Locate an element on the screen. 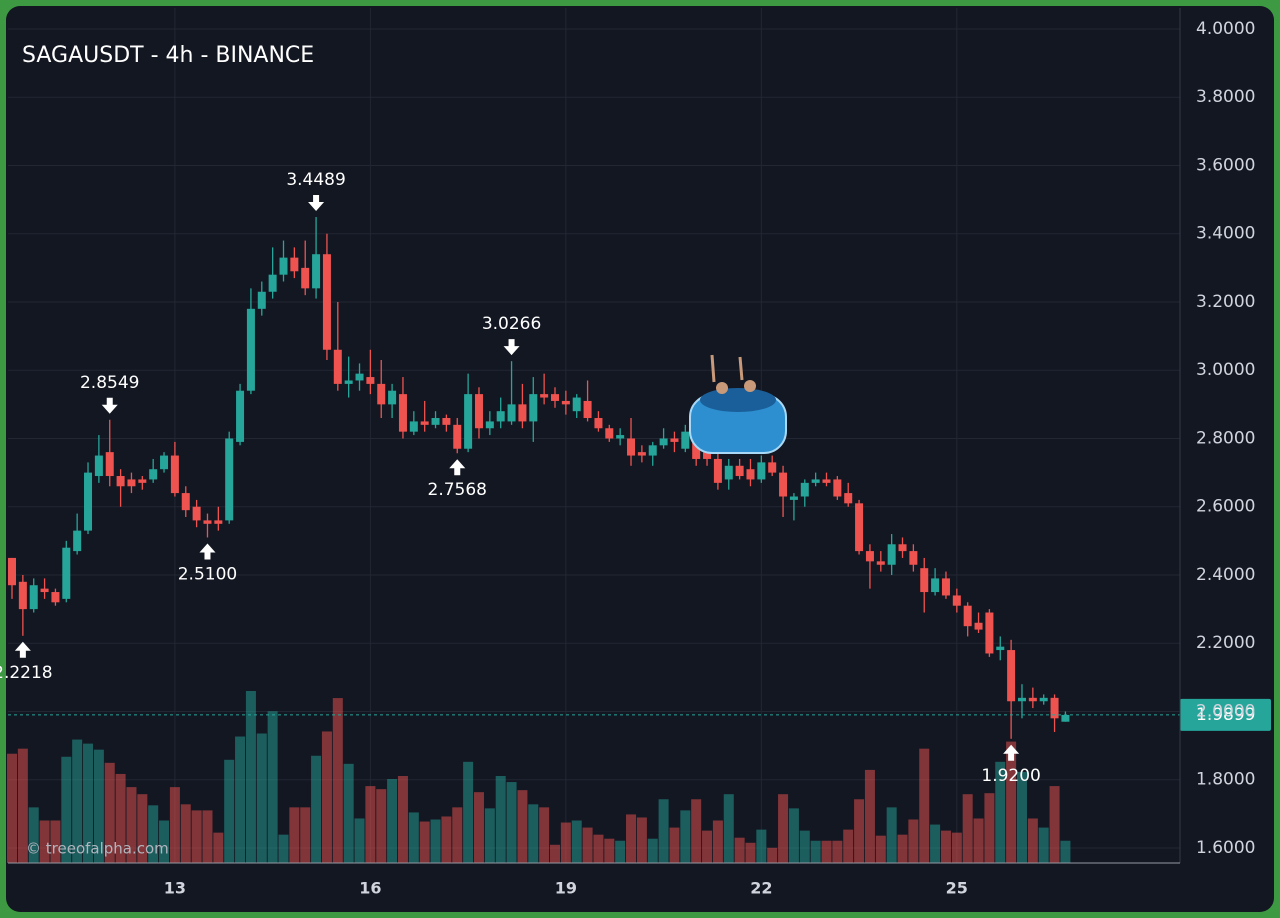  y-tick-label: 1.8000 is located at coordinates (1225, 780).